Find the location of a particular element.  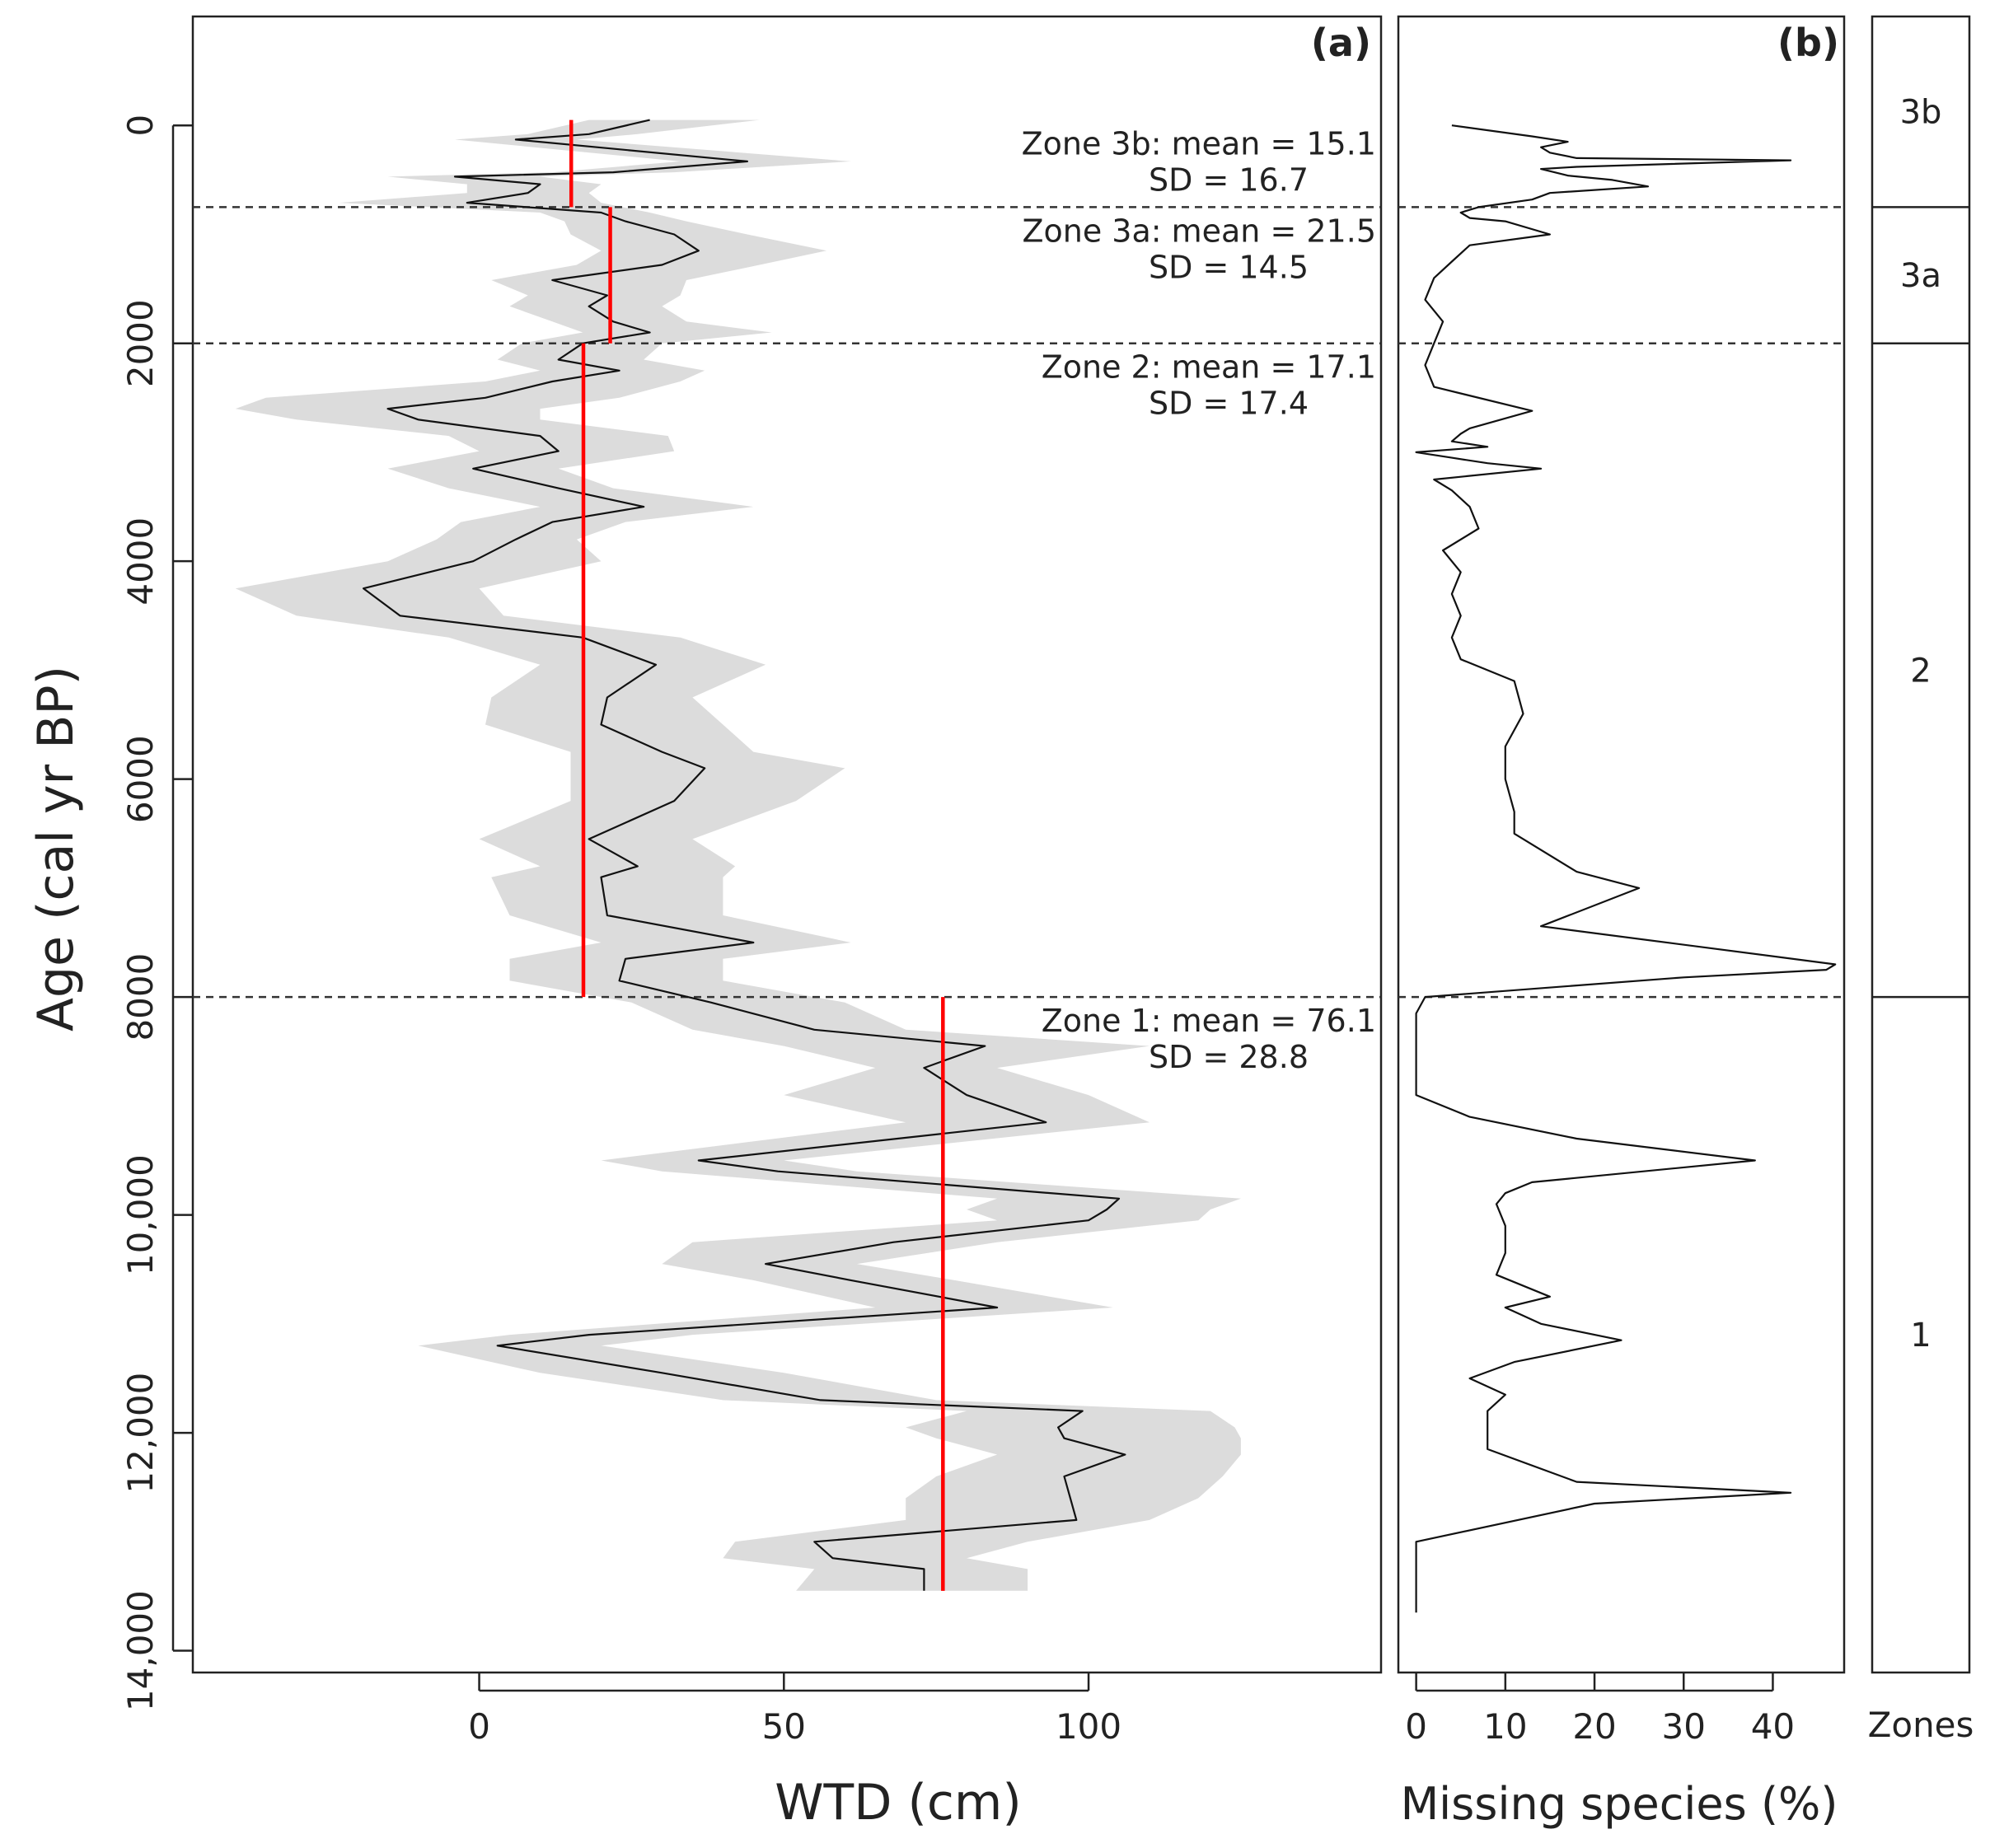

y-tick-label: 4000 is located at coordinates (140, 561).